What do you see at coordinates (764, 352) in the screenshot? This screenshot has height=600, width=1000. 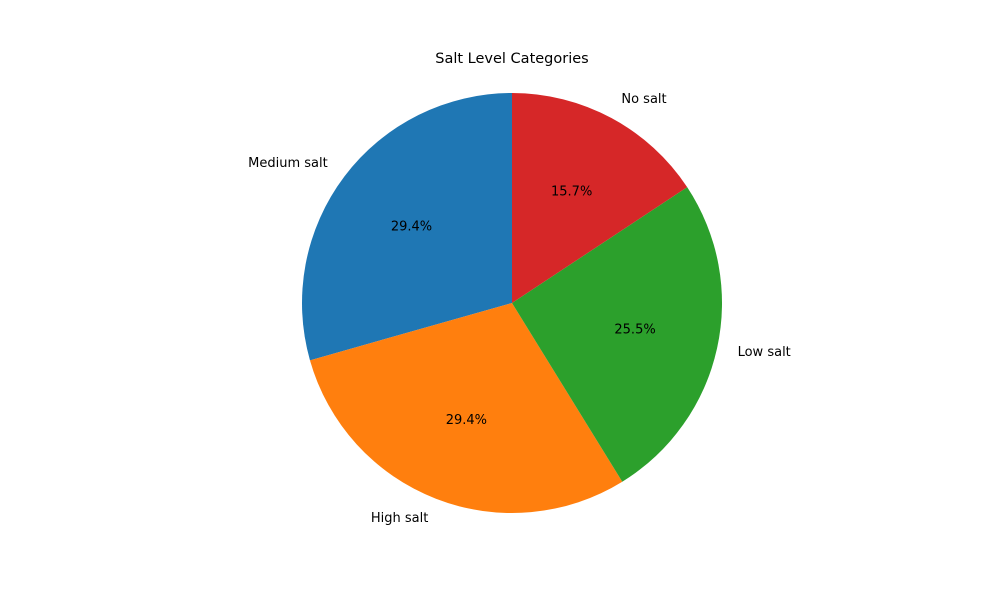 I see `slice-label-low-salt: Low salt` at bounding box center [764, 352].